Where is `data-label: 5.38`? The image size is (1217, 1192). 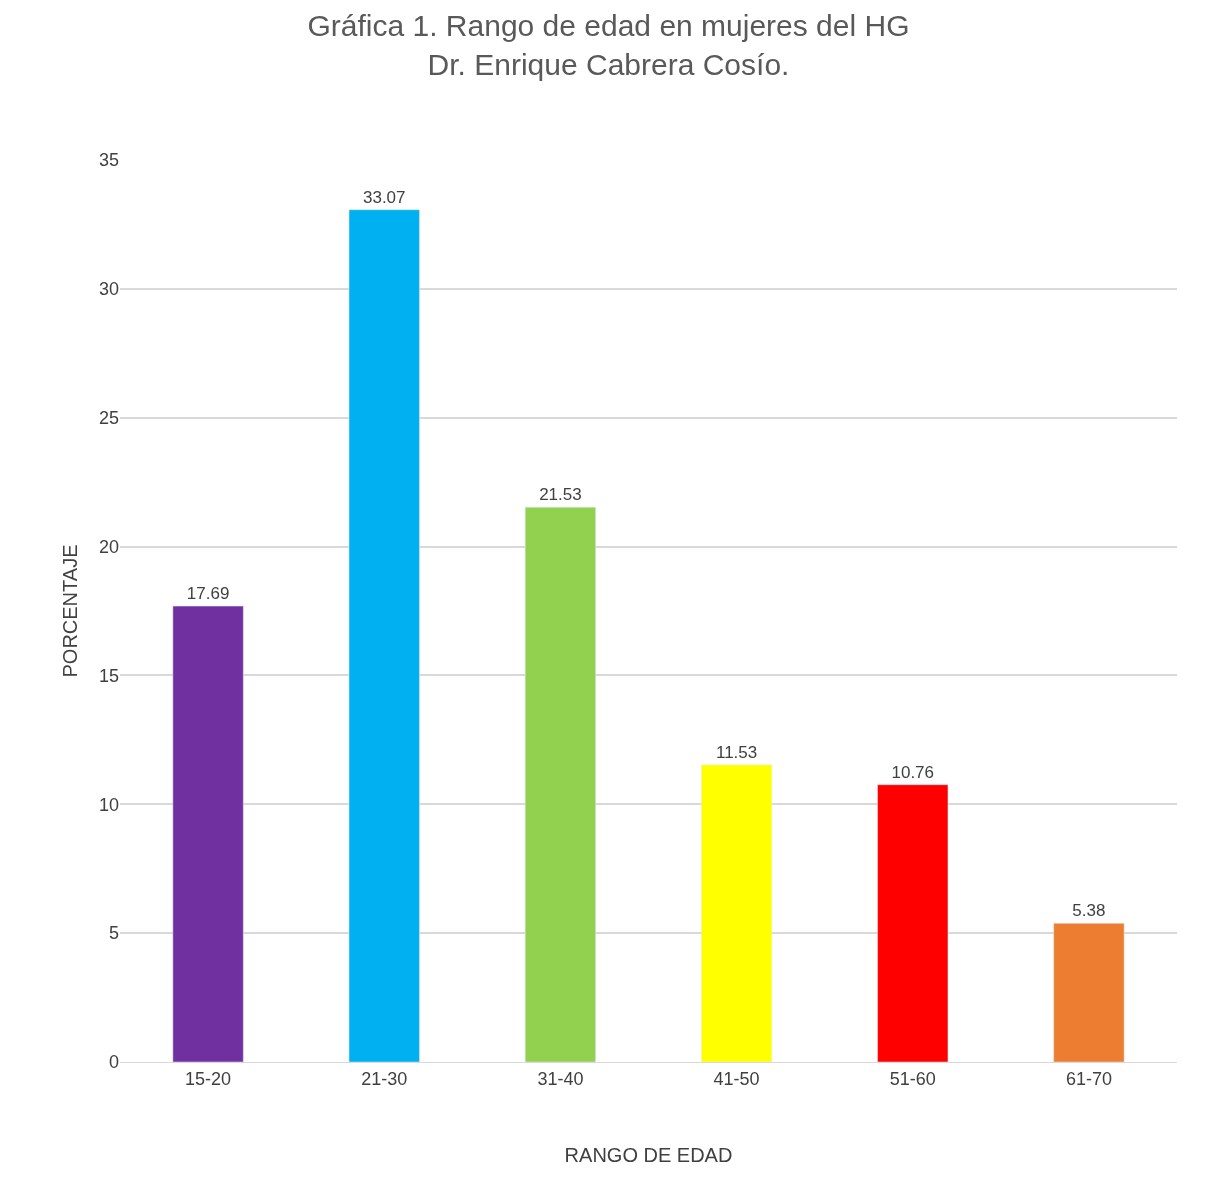
data-label: 5.38 is located at coordinates (1089, 911).